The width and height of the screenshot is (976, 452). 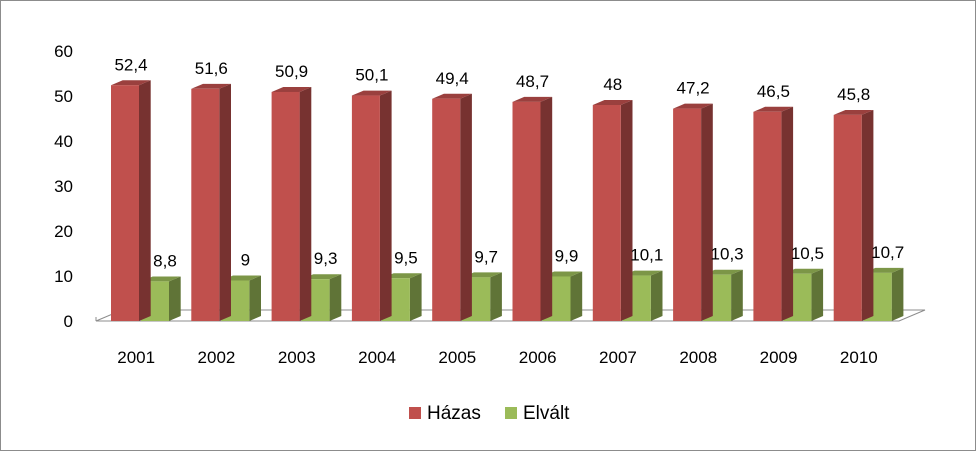 What do you see at coordinates (371, 75) in the screenshot?
I see `data-label-hazas: 50,1` at bounding box center [371, 75].